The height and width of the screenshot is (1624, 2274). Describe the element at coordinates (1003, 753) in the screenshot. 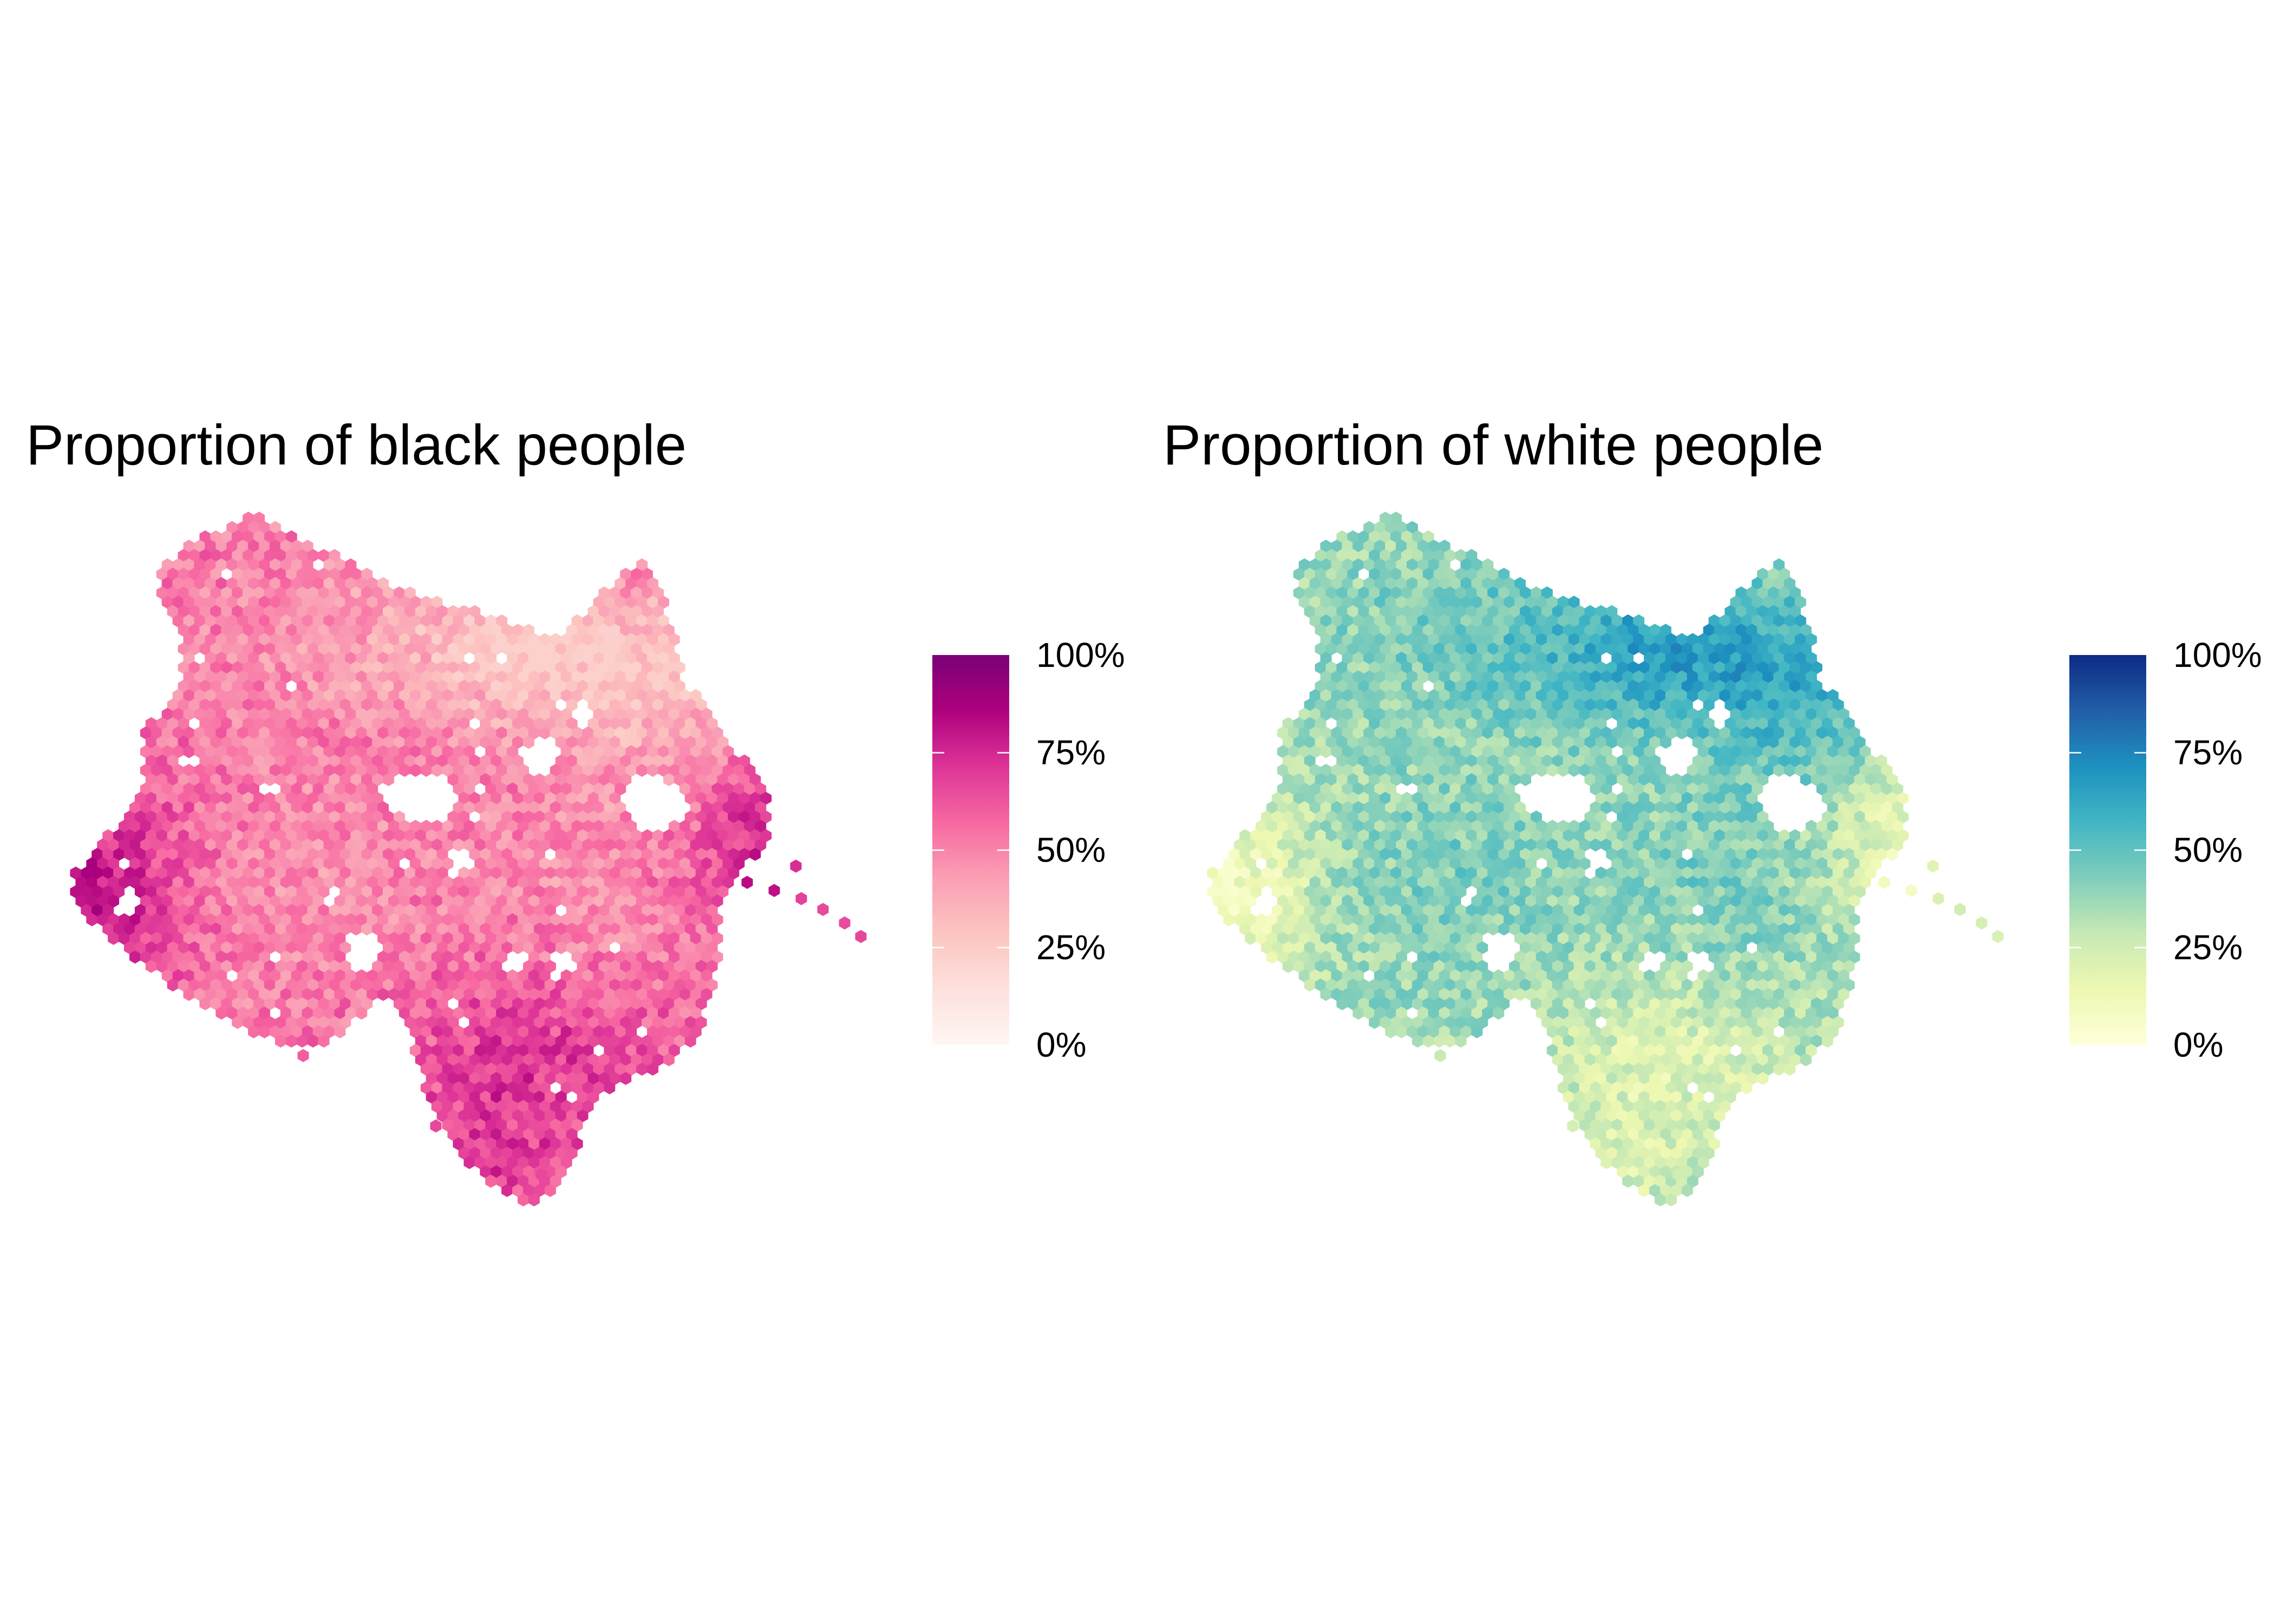

I see `black-legend-tick` at that location.